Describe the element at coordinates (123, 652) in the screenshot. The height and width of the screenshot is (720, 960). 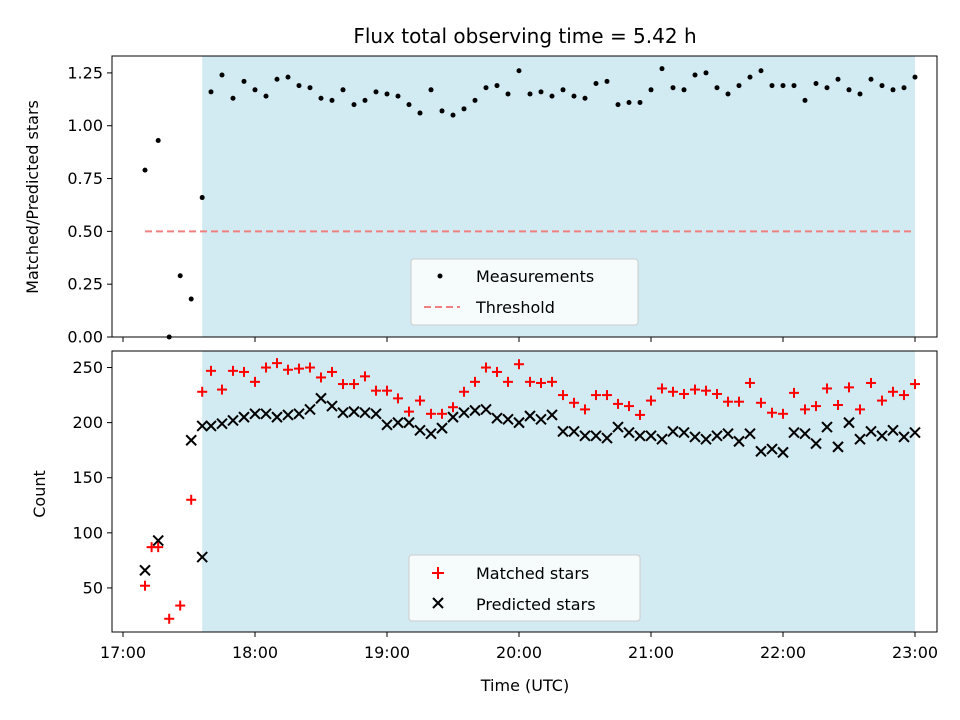
I see `x-tick-label: 17:00` at that location.